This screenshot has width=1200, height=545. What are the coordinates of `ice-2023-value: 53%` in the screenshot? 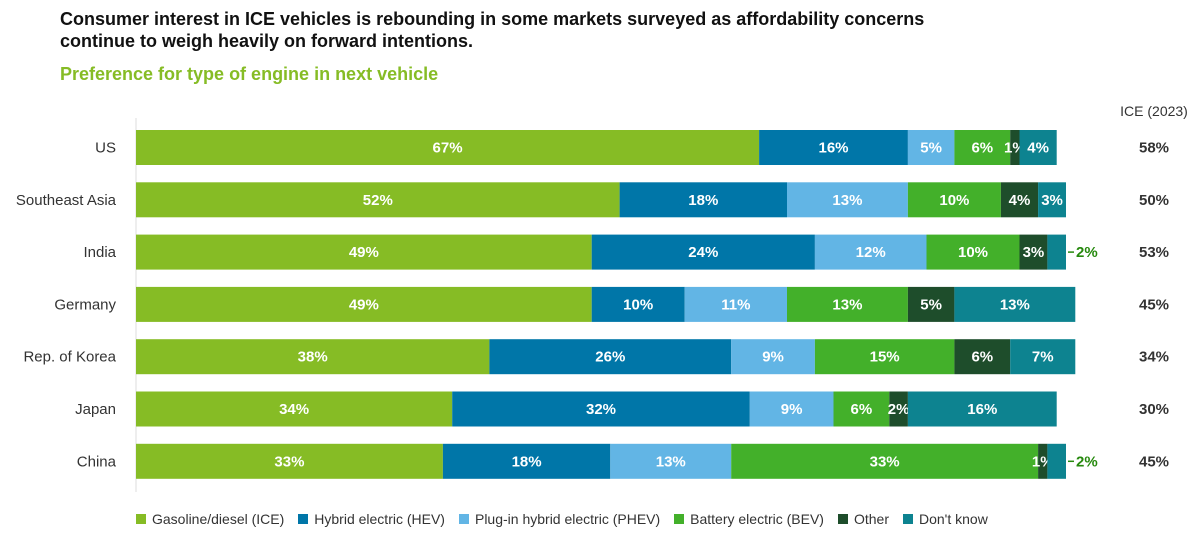 It's located at (1154, 252).